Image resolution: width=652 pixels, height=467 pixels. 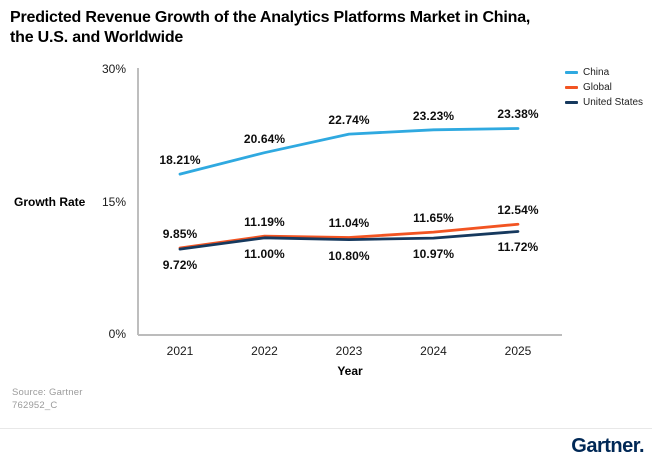 I want to click on legend-label-china: China, so click(x=596, y=72).